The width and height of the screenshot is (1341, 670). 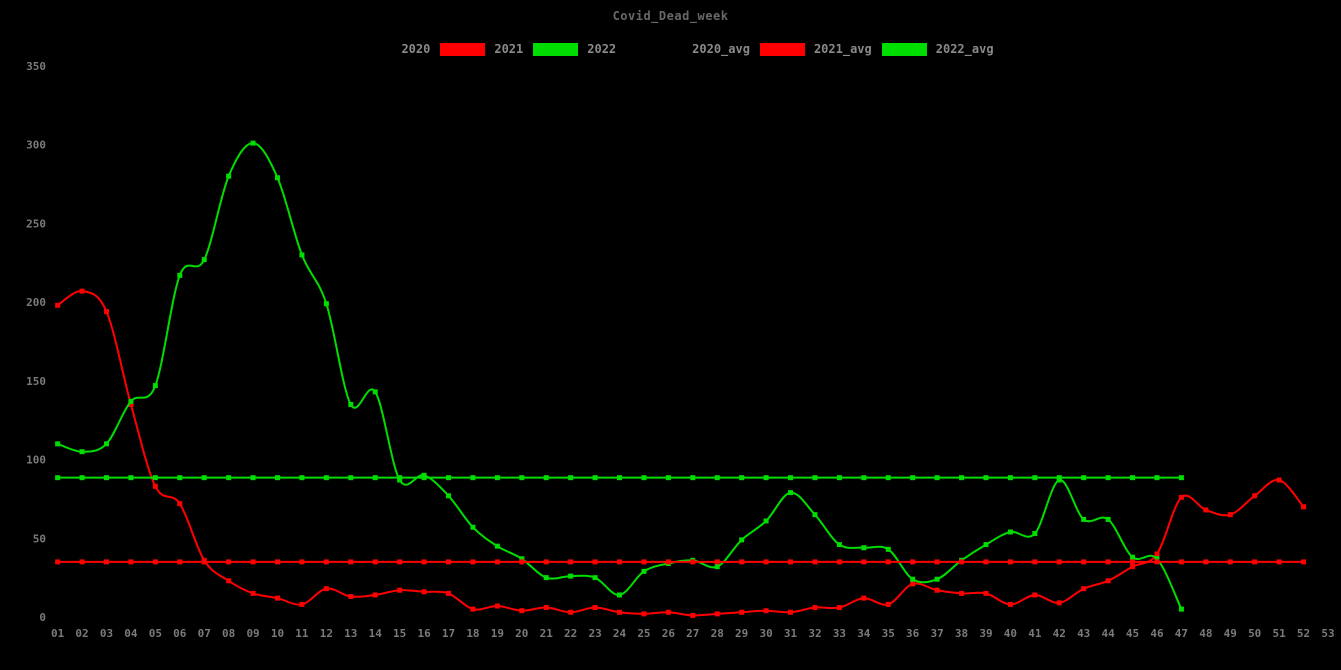 I want to click on x-tick-label: 22, so click(x=570, y=633).